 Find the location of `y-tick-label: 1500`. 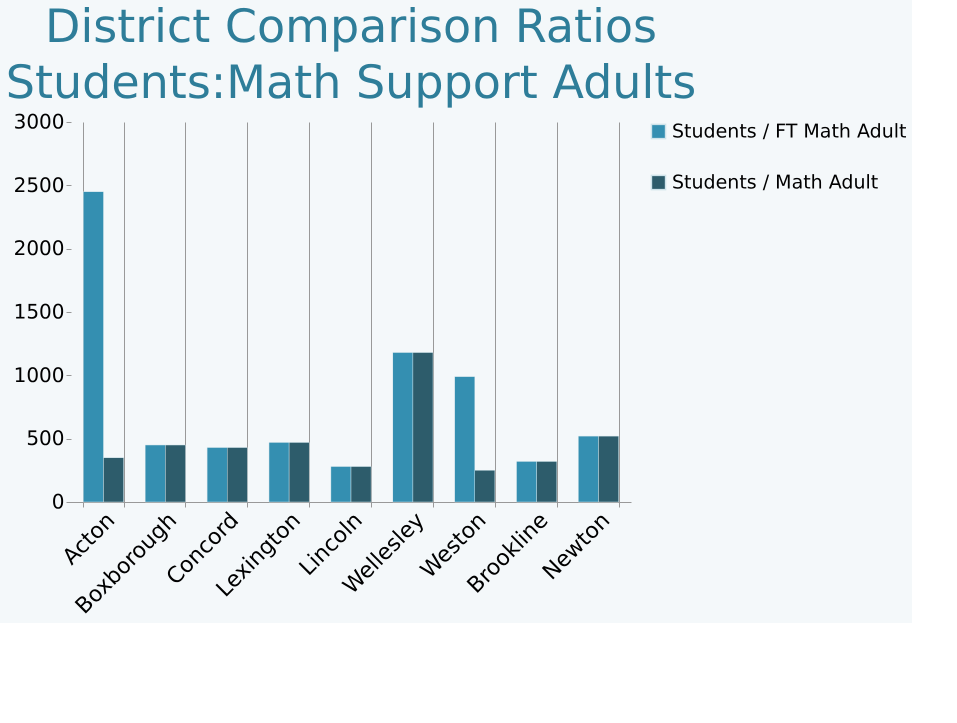

y-tick-label: 1500 is located at coordinates (39, 312).